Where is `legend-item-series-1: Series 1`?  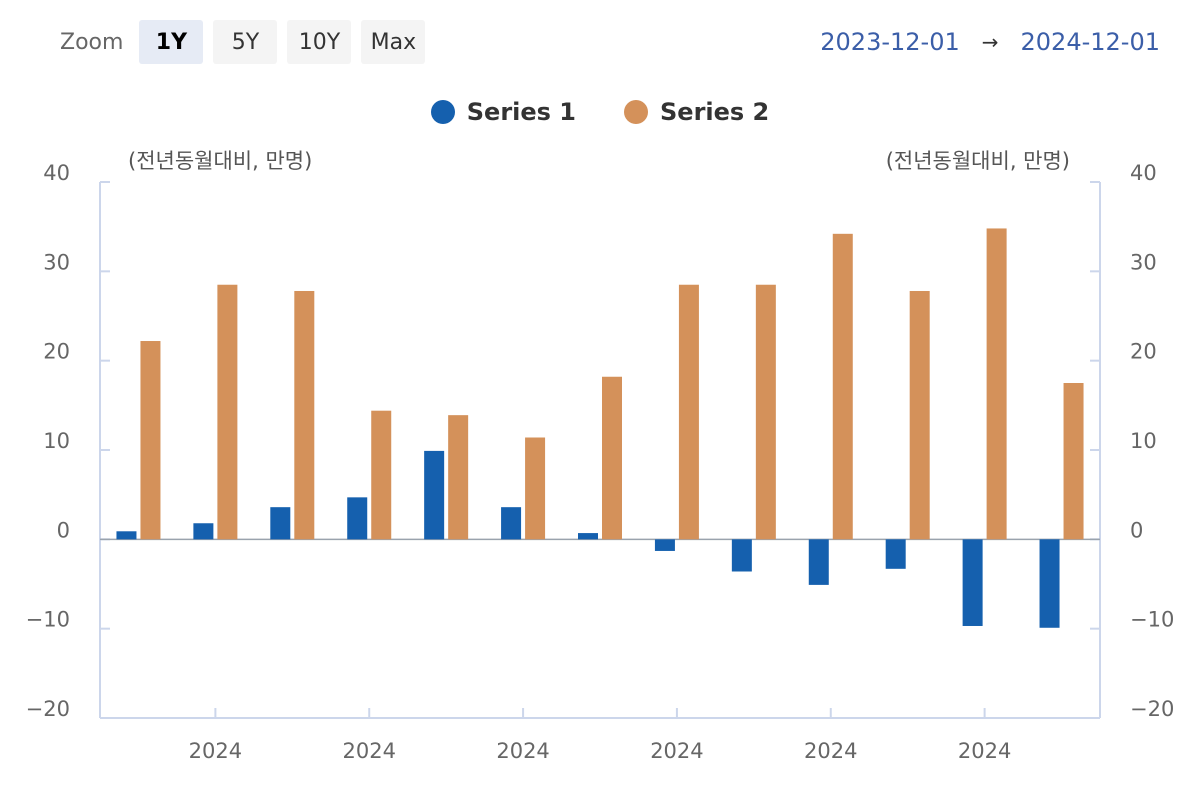
legend-item-series-1: Series 1 is located at coordinates (503, 112).